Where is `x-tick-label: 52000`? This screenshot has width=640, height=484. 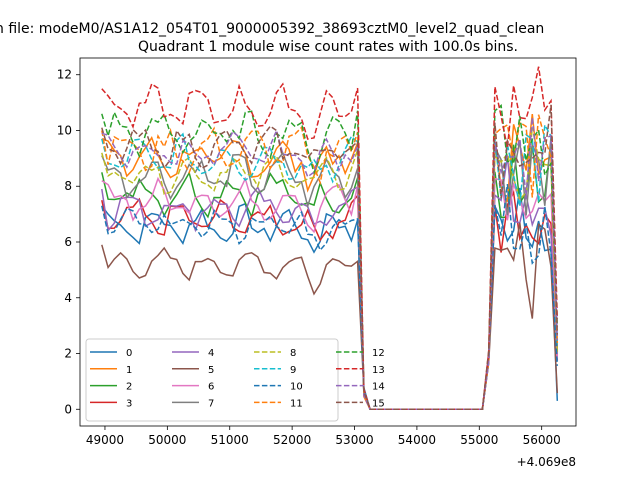
x-tick-label: 52000 is located at coordinates (292, 440).